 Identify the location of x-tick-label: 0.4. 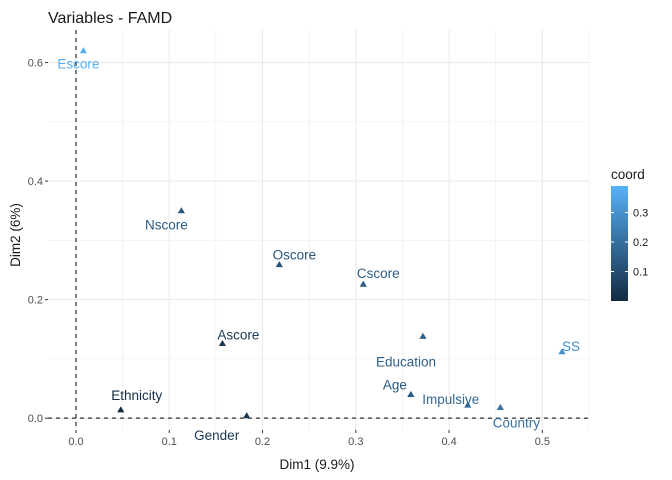
(448, 442).